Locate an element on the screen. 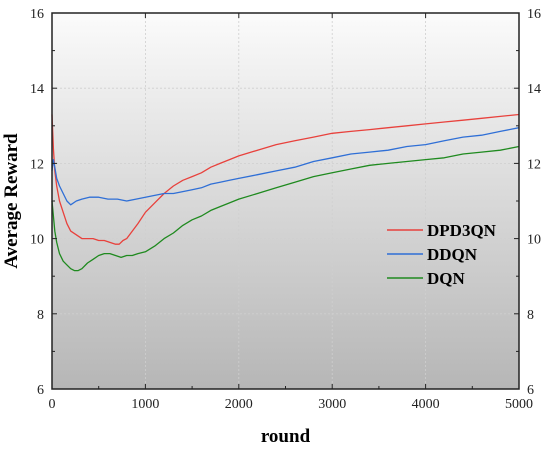 The width and height of the screenshot is (550, 449). y-tick-label: 16 is located at coordinates (37, 14).